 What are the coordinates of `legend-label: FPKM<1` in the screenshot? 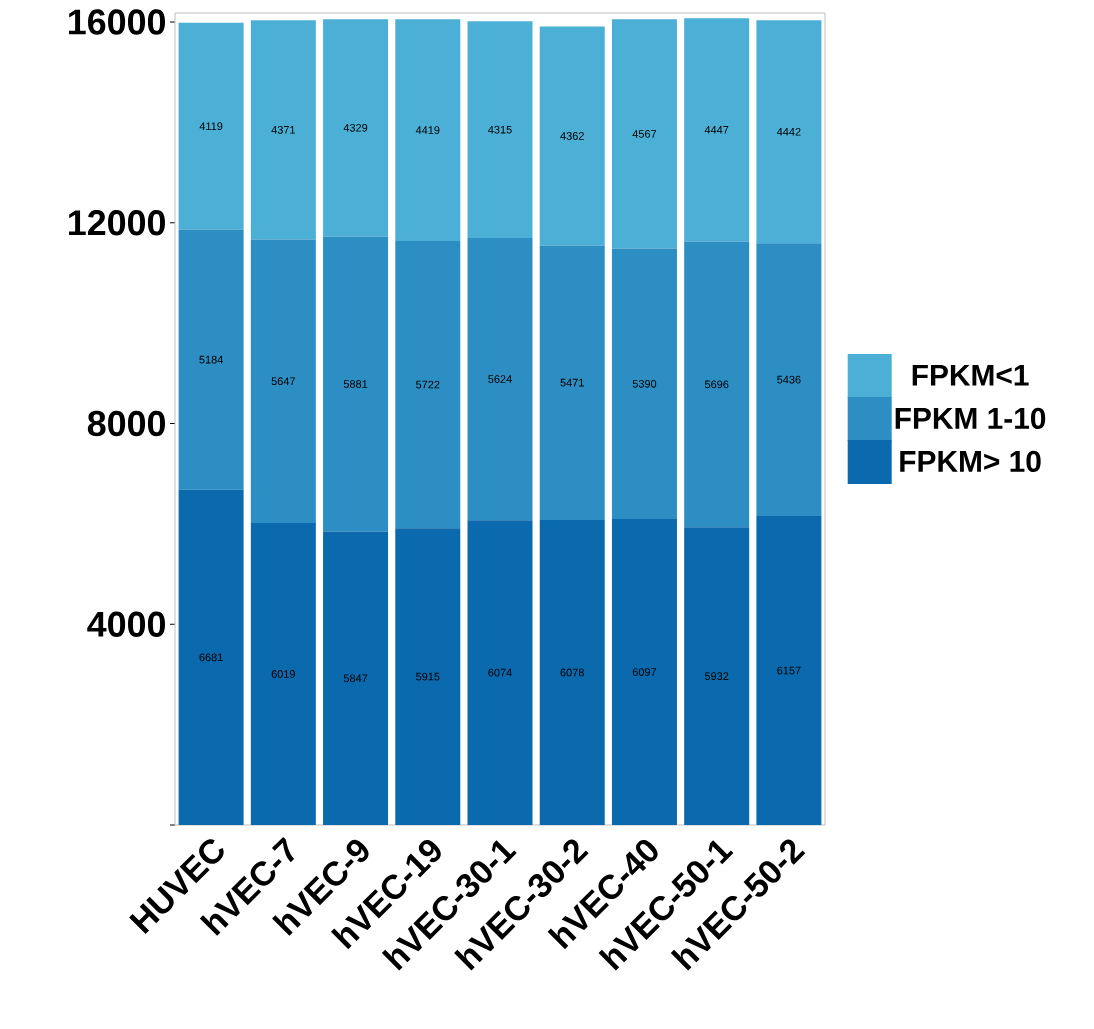 It's located at (970, 375).